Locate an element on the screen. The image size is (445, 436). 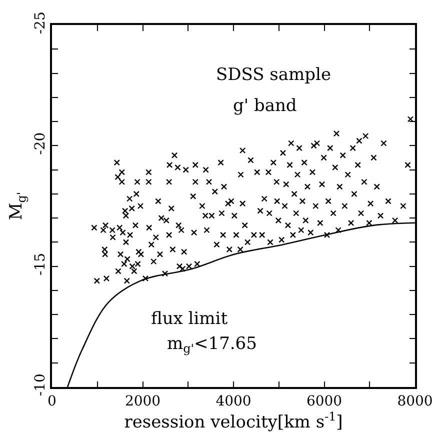
x-tick-label: 4000 is located at coordinates (234, 402).